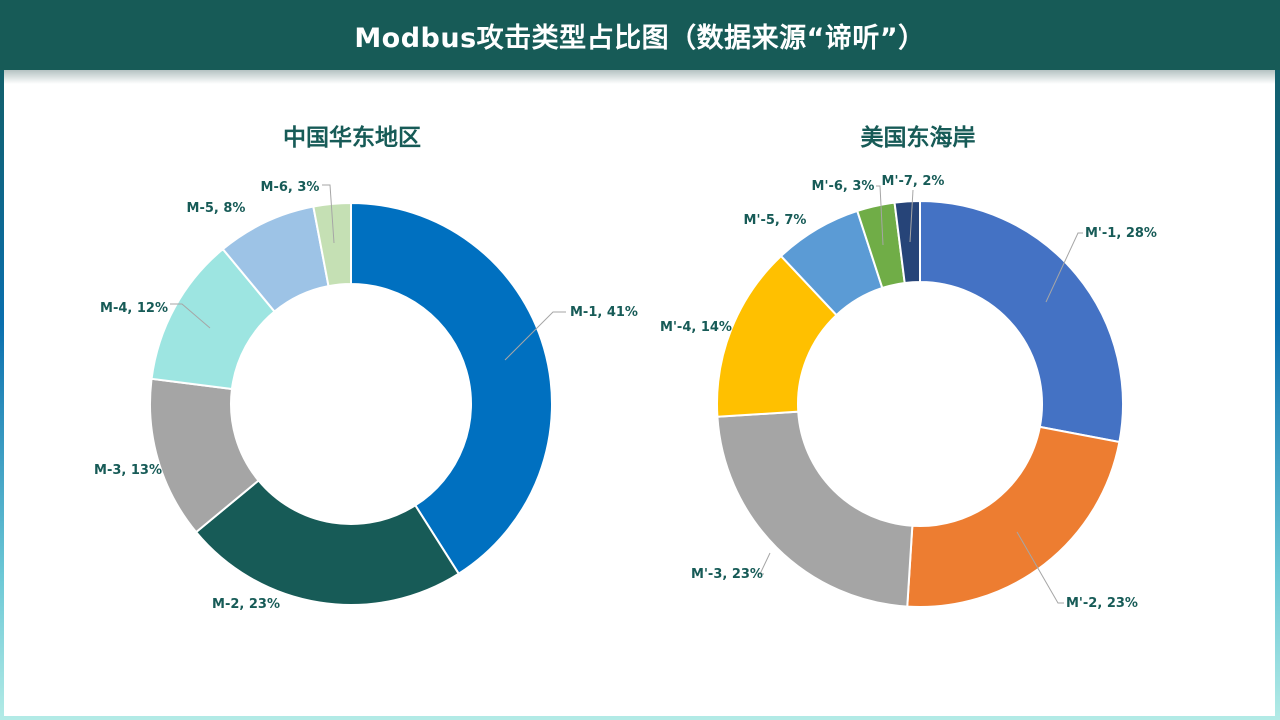 The width and height of the screenshot is (1280, 720). Describe the element at coordinates (640, 38) in the screenshot. I see `page-title: Modbus攻击类型占比图（数据来源“谛听”）` at that location.